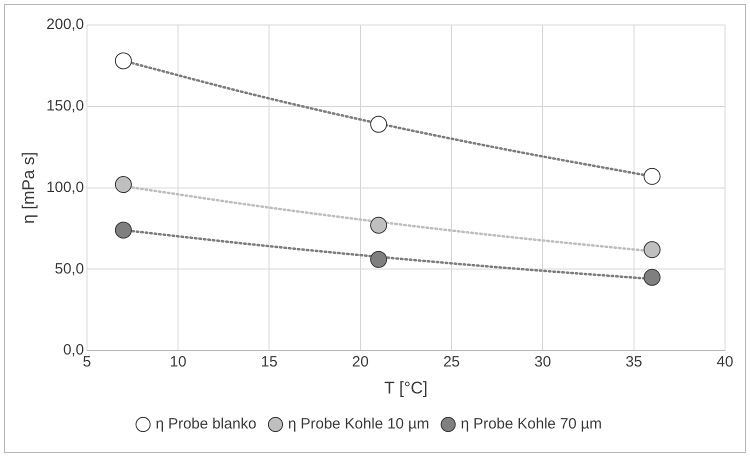  I want to click on y-tick-label: 0,0, so click(73, 350).